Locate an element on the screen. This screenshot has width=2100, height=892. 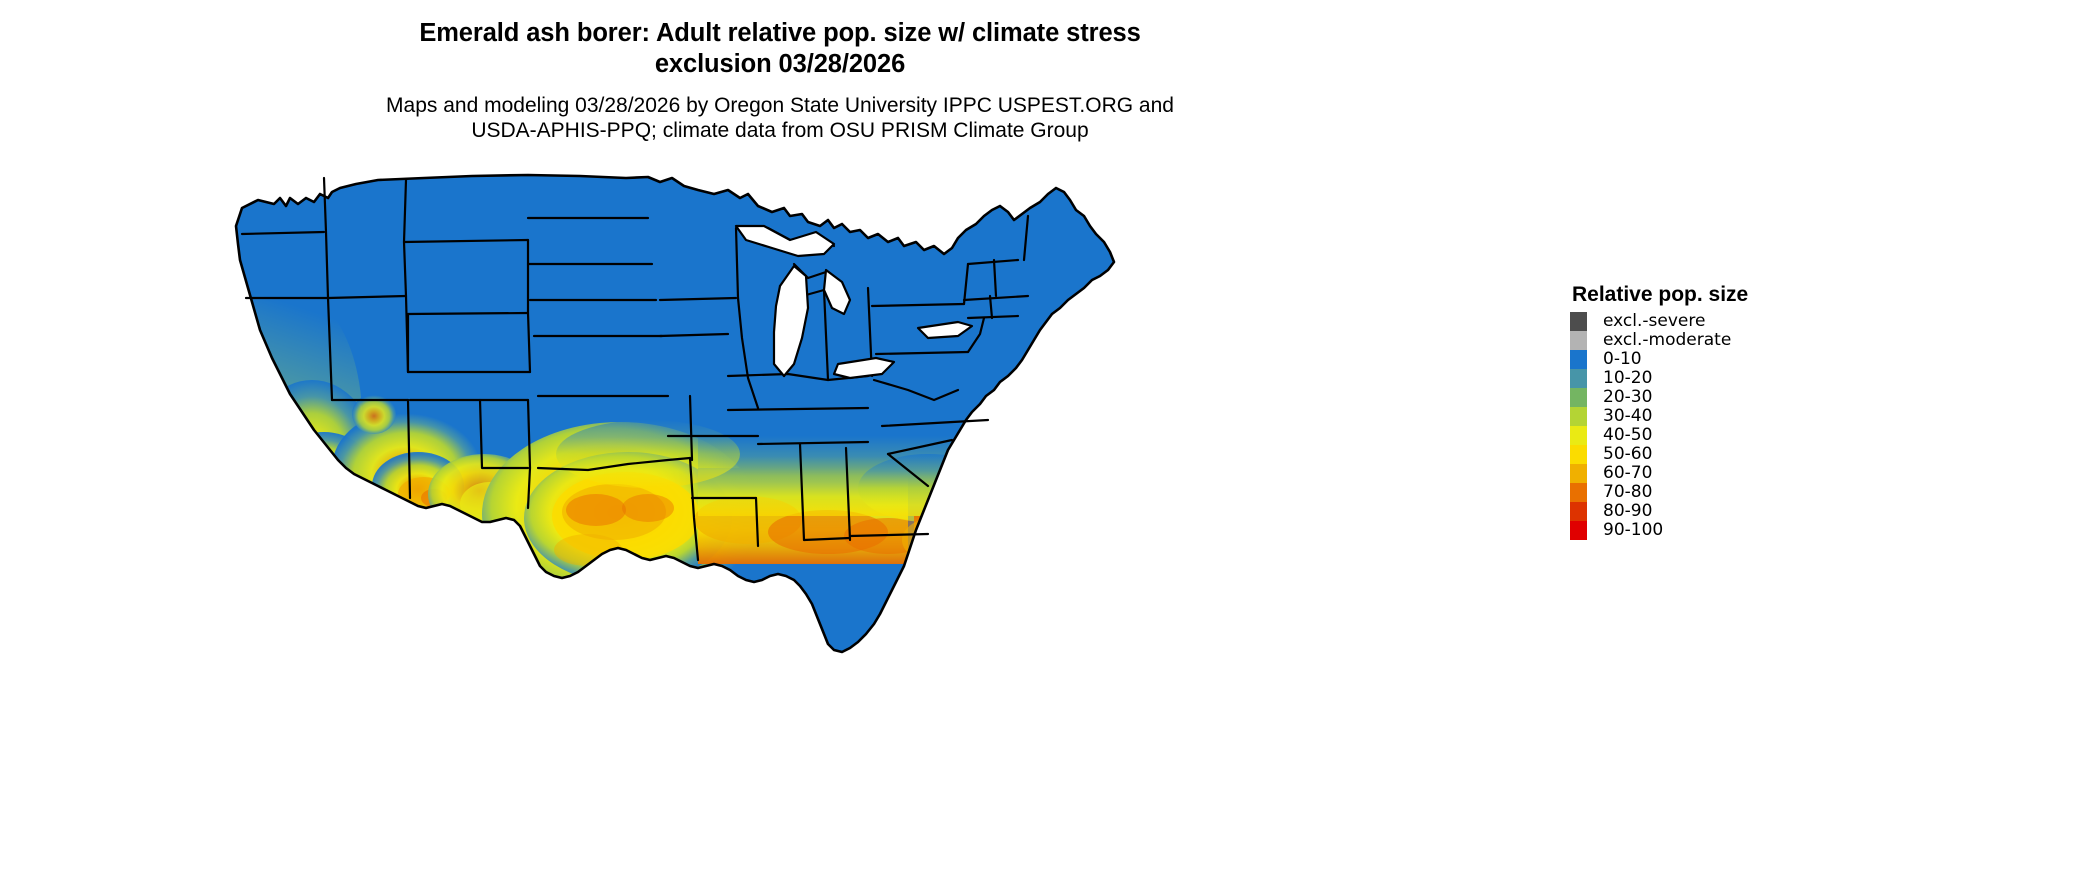
legend-item-label: 20-30 is located at coordinates (1628, 397).